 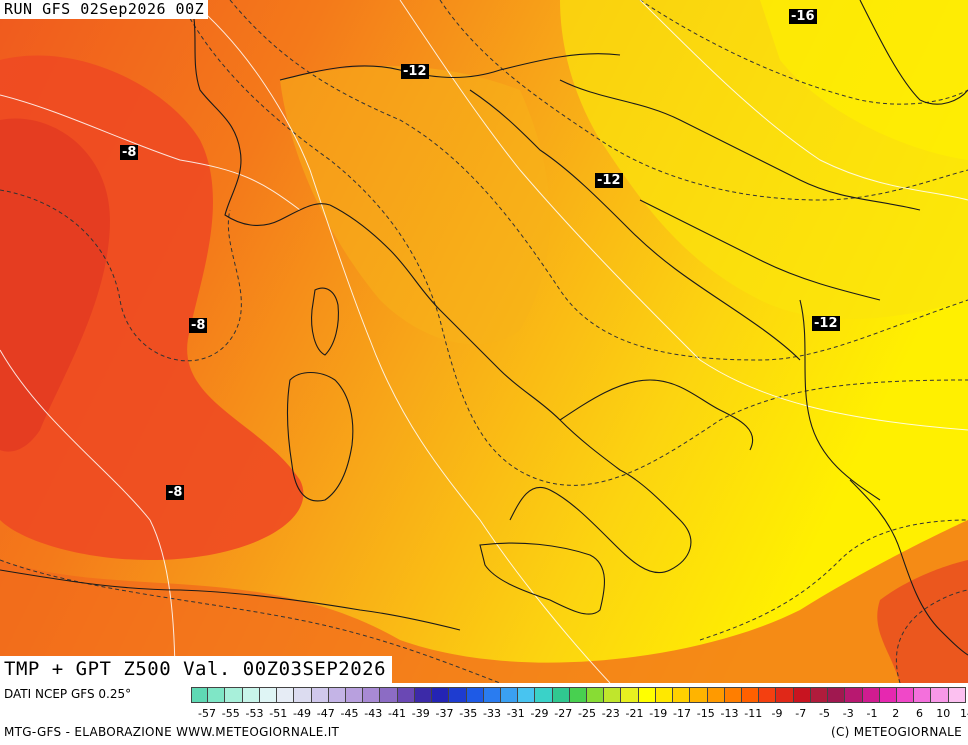 I want to click on color-scale-tick-label: 2, so click(x=896, y=713).